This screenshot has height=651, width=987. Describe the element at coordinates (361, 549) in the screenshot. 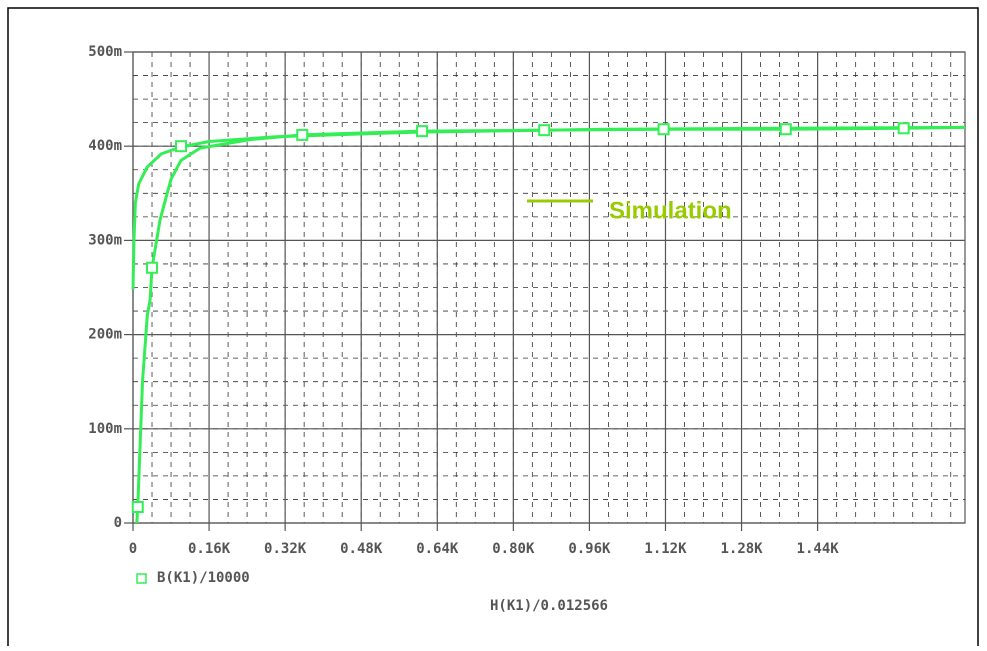

I see `x-tick-label: 0.48K` at that location.